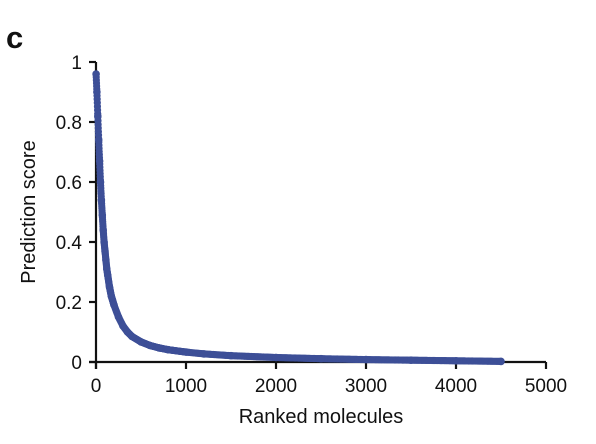 The height and width of the screenshot is (444, 596). Describe the element at coordinates (69, 303) in the screenshot. I see `y-tick-label: 0.2` at that location.